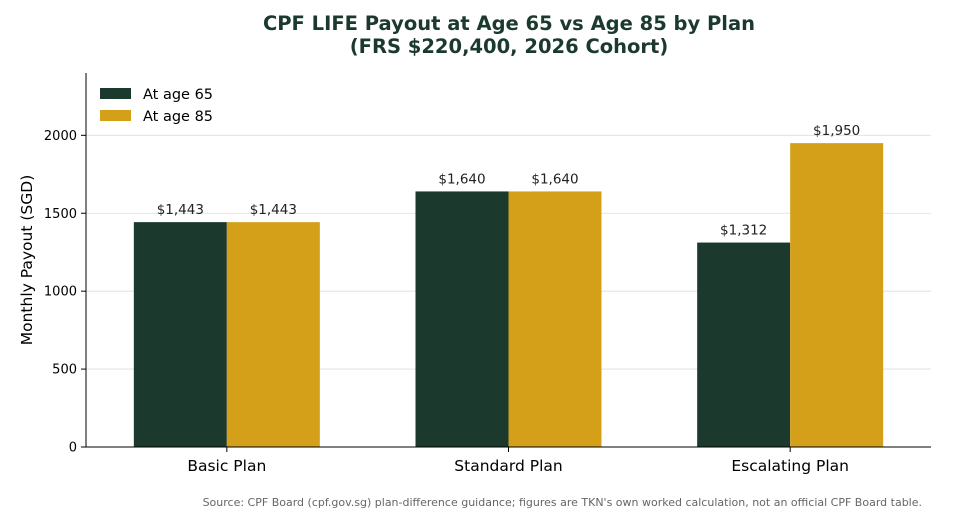  I want to click on y-axis-label: Monthly Payout (SGD), so click(27, 260).